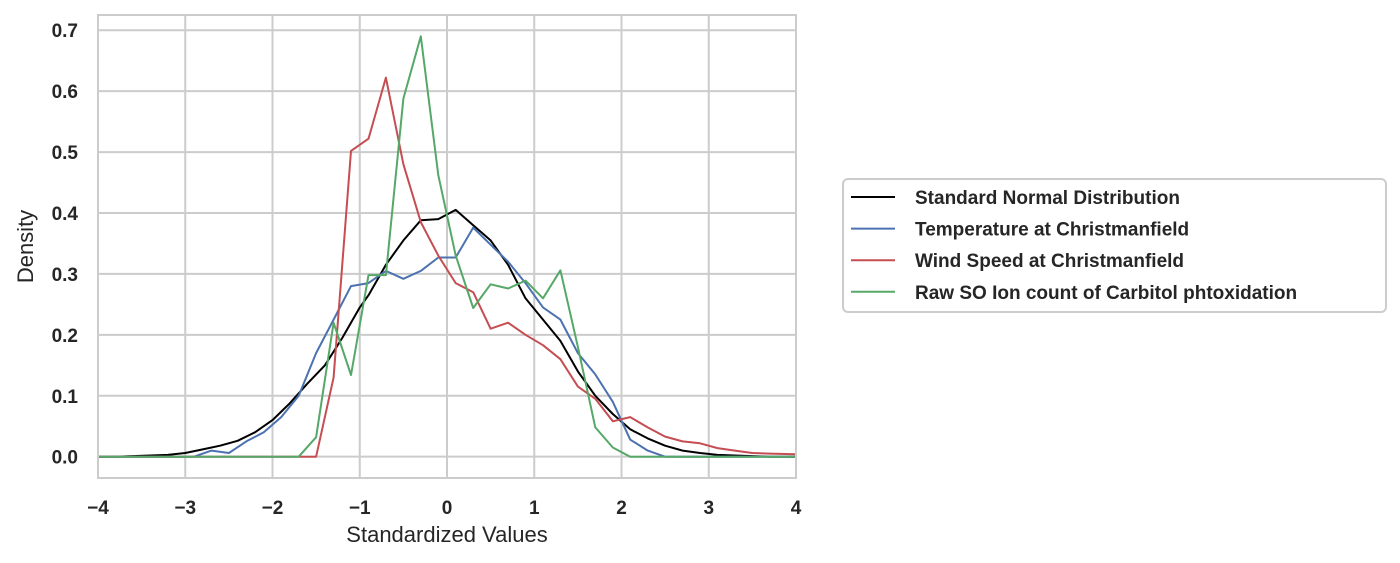  I want to click on x-tick-label: 3, so click(708, 508).